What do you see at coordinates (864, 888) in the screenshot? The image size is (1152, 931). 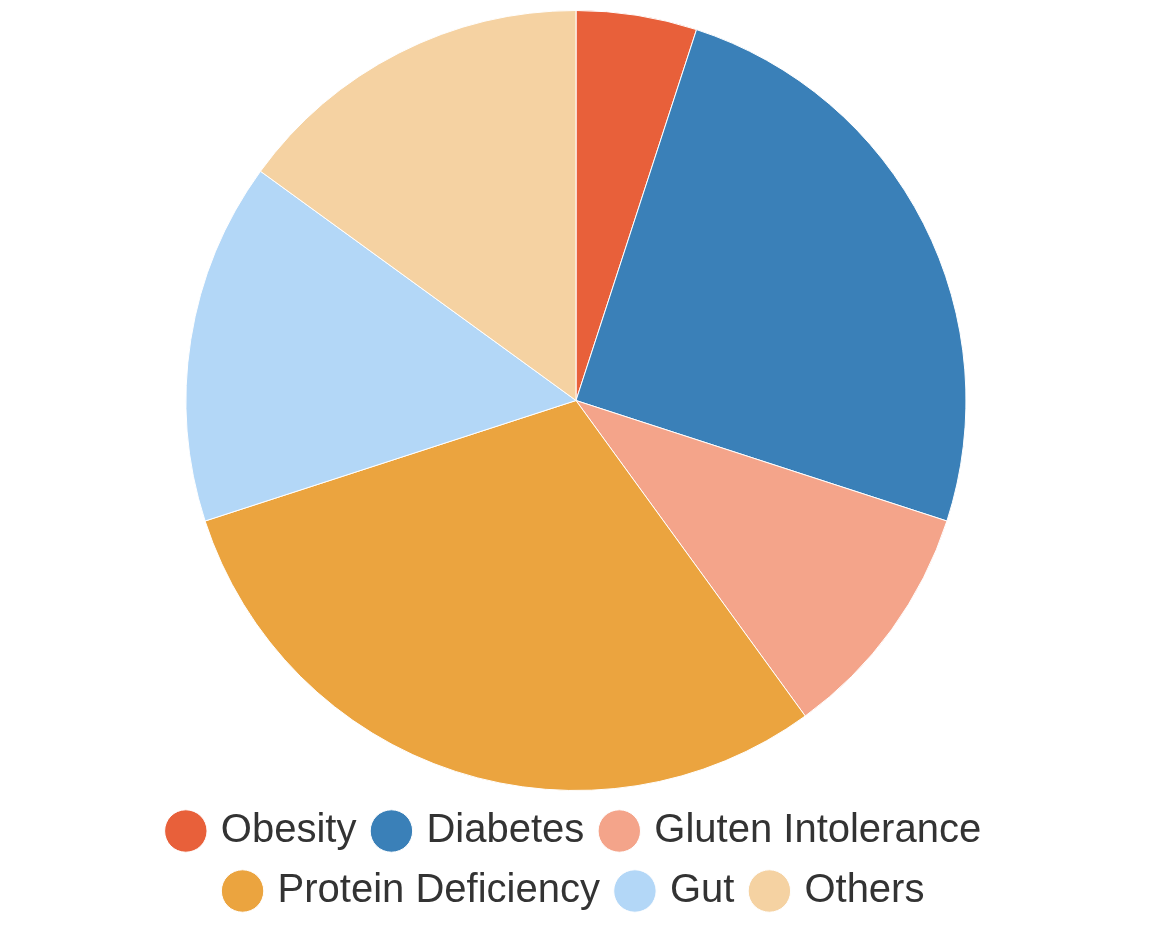 I see `legend-label: Others` at bounding box center [864, 888].